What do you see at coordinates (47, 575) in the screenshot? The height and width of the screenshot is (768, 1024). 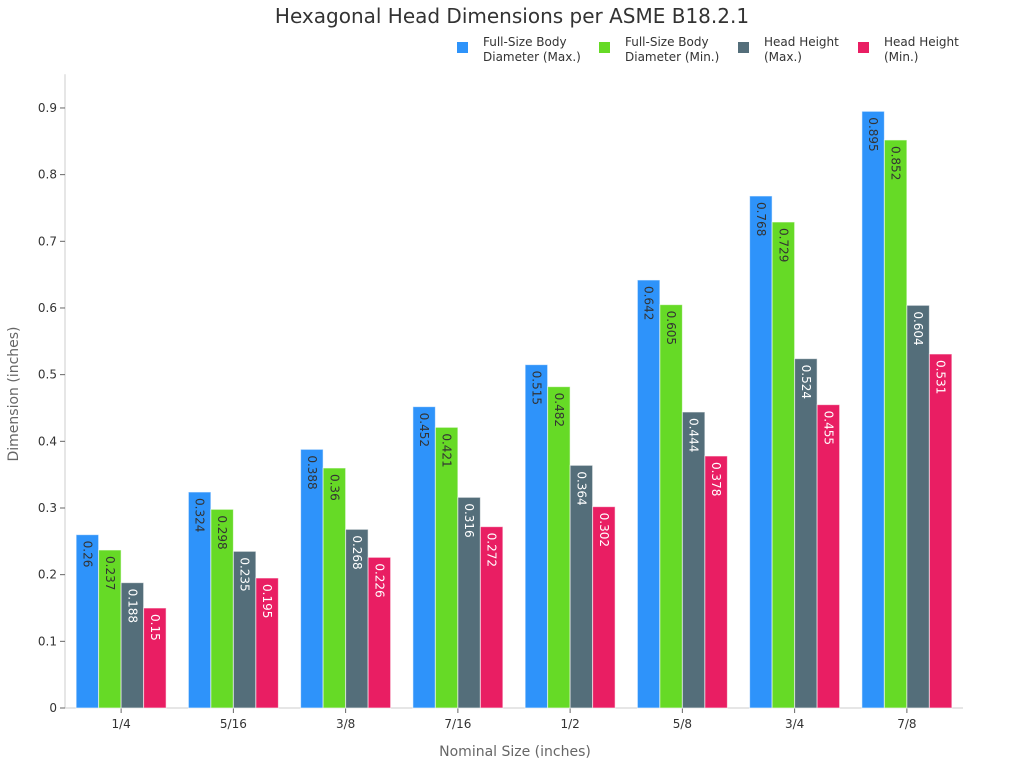 I see `y-tick-label: 0.2` at bounding box center [47, 575].